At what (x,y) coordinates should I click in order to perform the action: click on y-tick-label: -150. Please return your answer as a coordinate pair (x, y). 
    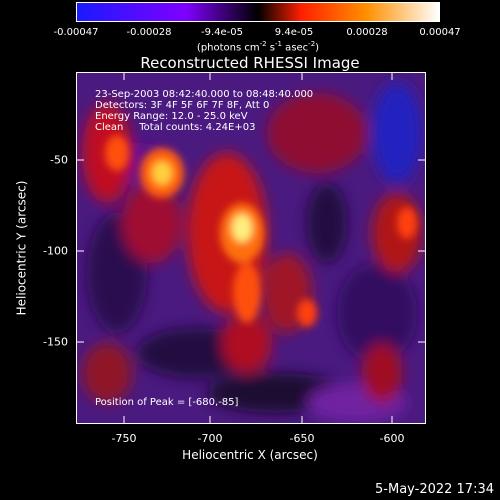
    Looking at the image, I should click on (55, 342).